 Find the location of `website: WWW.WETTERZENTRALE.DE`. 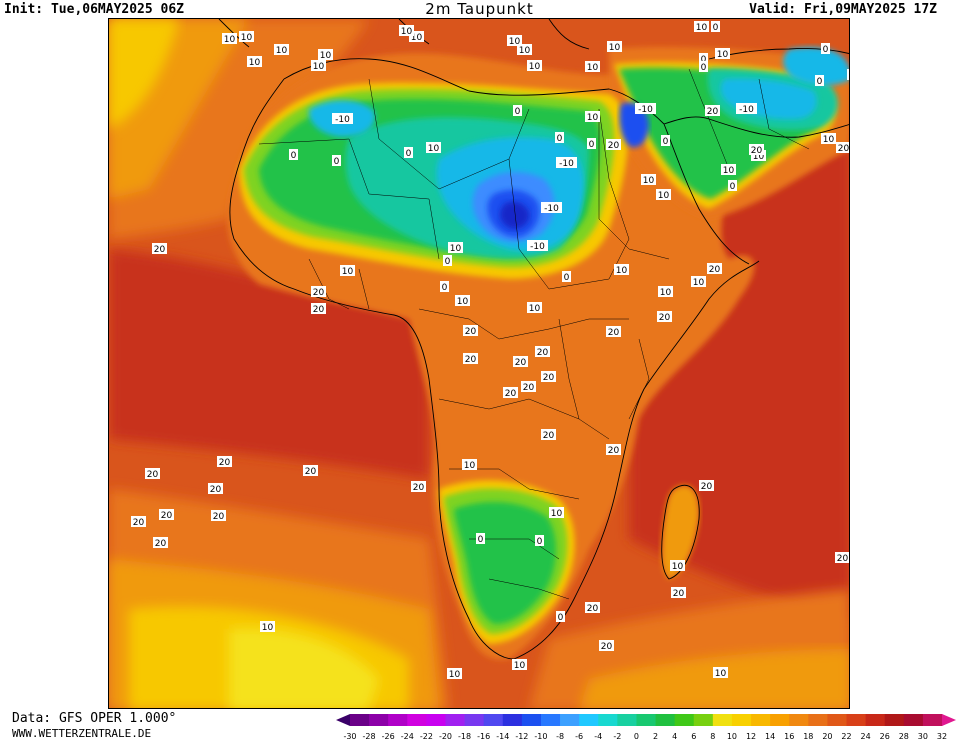

website: WWW.WETTERZENTRALE.DE is located at coordinates (82, 733).